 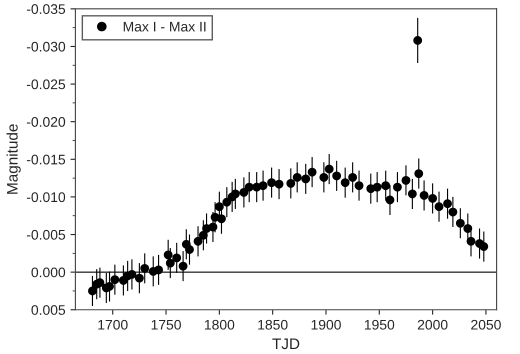 I want to click on x-tick-label: 2050, so click(x=486, y=325).